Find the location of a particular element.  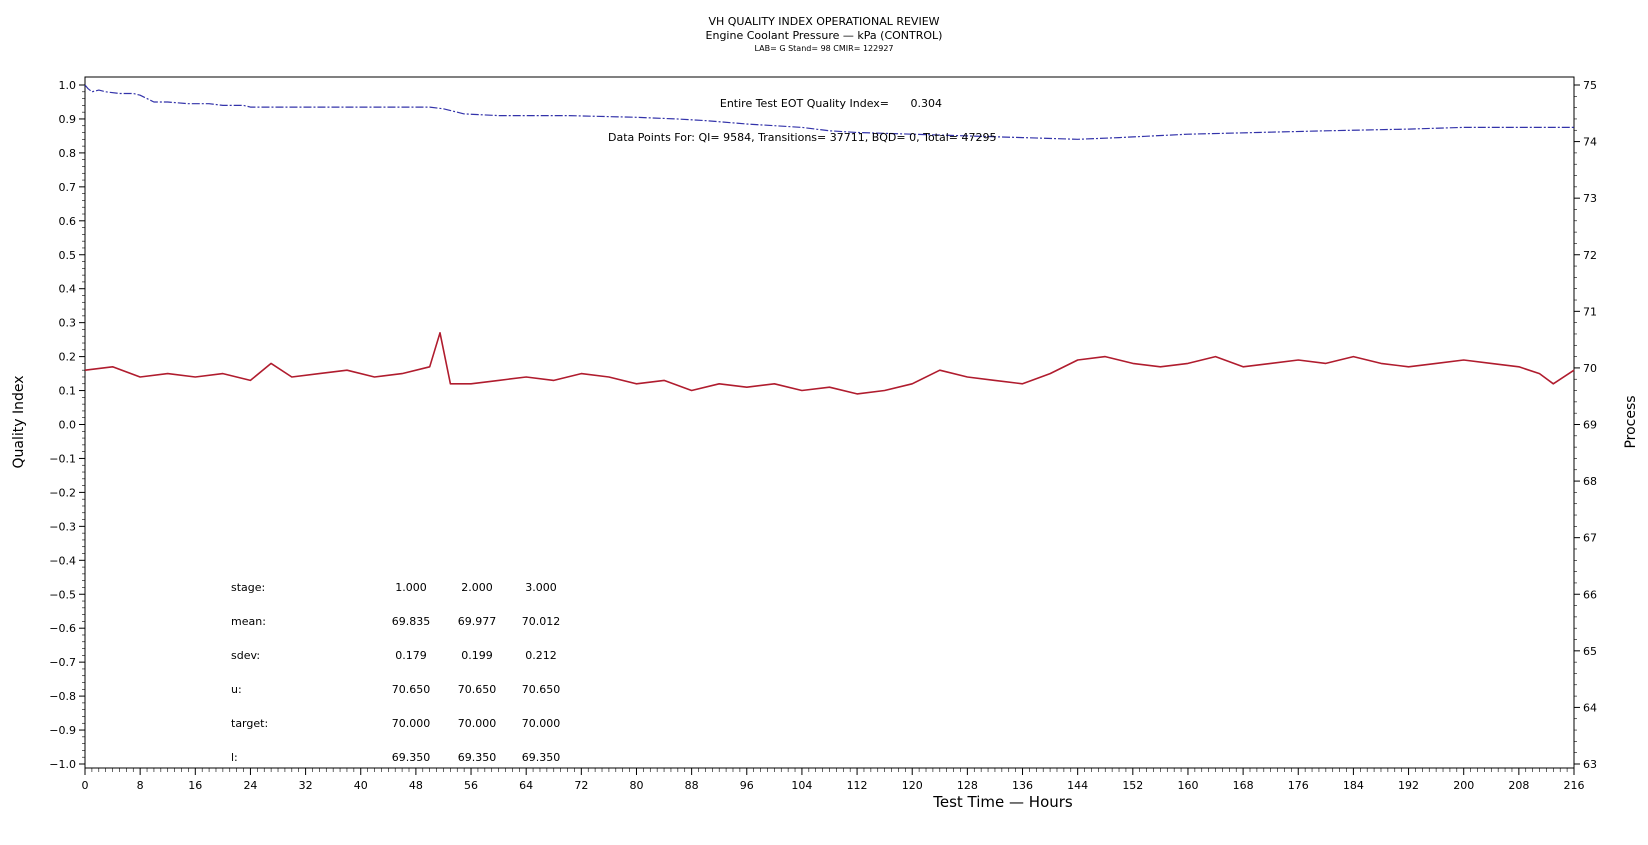

x-tick-label: 176 is located at coordinates (1298, 785).